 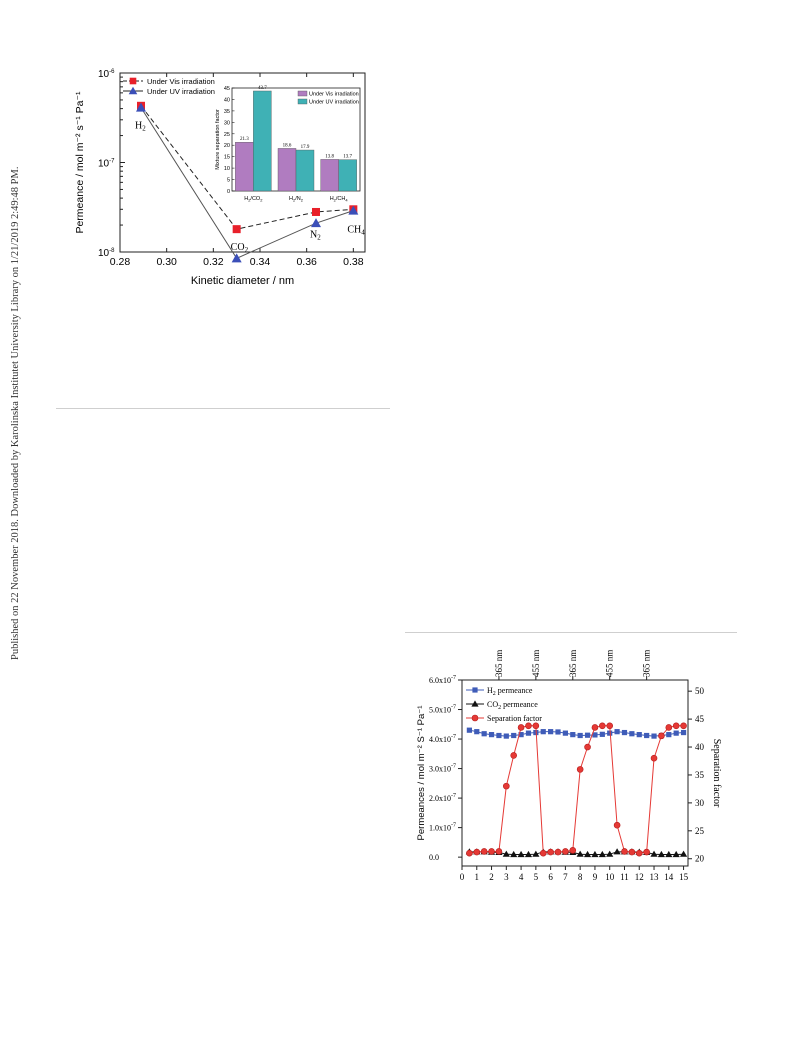 What do you see at coordinates (253, 199) in the screenshot?
I see `inset-category-label: H2/CO2` at bounding box center [253, 199].